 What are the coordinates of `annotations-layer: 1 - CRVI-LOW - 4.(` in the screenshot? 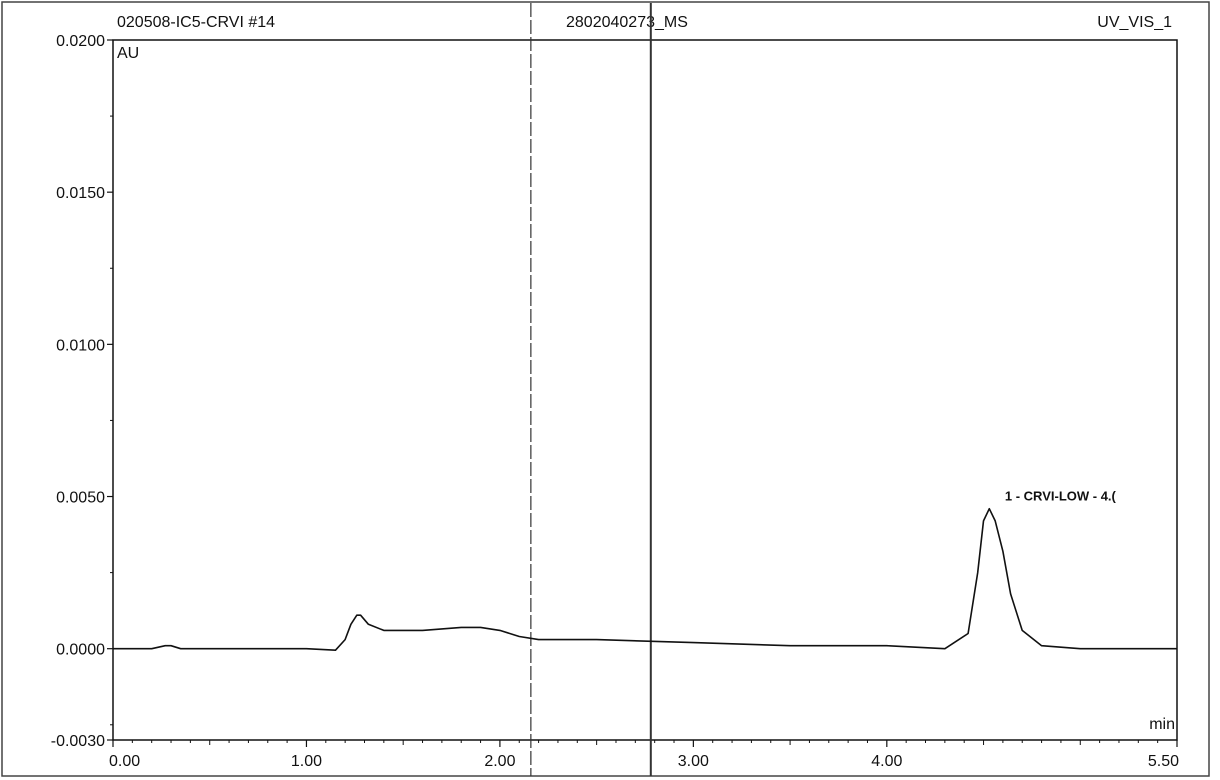 It's located at (1061, 496).